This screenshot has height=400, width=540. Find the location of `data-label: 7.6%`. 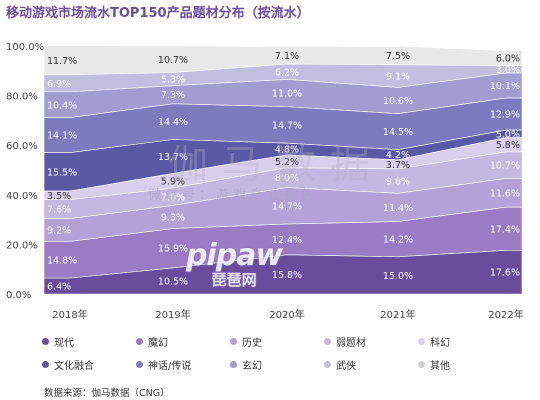

data-label: 7.6% is located at coordinates (59, 210).